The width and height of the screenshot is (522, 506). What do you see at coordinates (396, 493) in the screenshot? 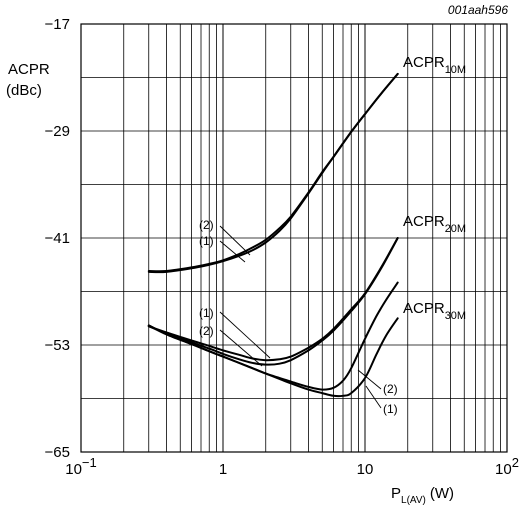
I see `x-axis-title-main: P` at bounding box center [396, 493].